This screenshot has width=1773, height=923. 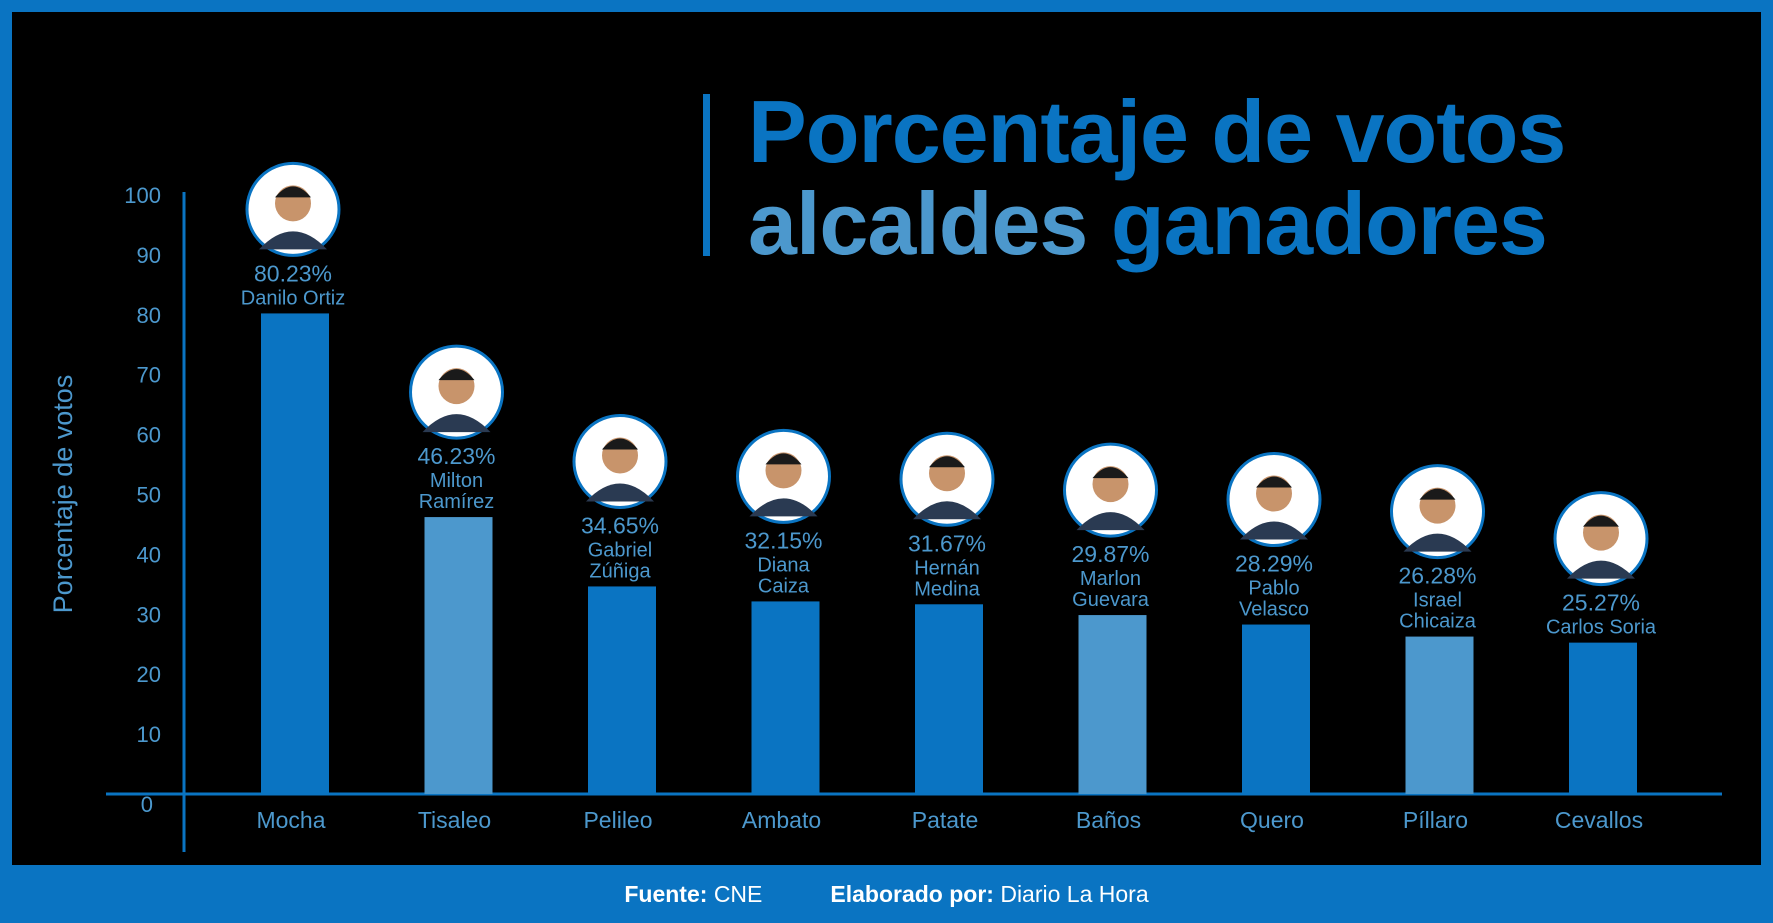 I want to click on y-tick-label: 100, so click(x=142, y=195).